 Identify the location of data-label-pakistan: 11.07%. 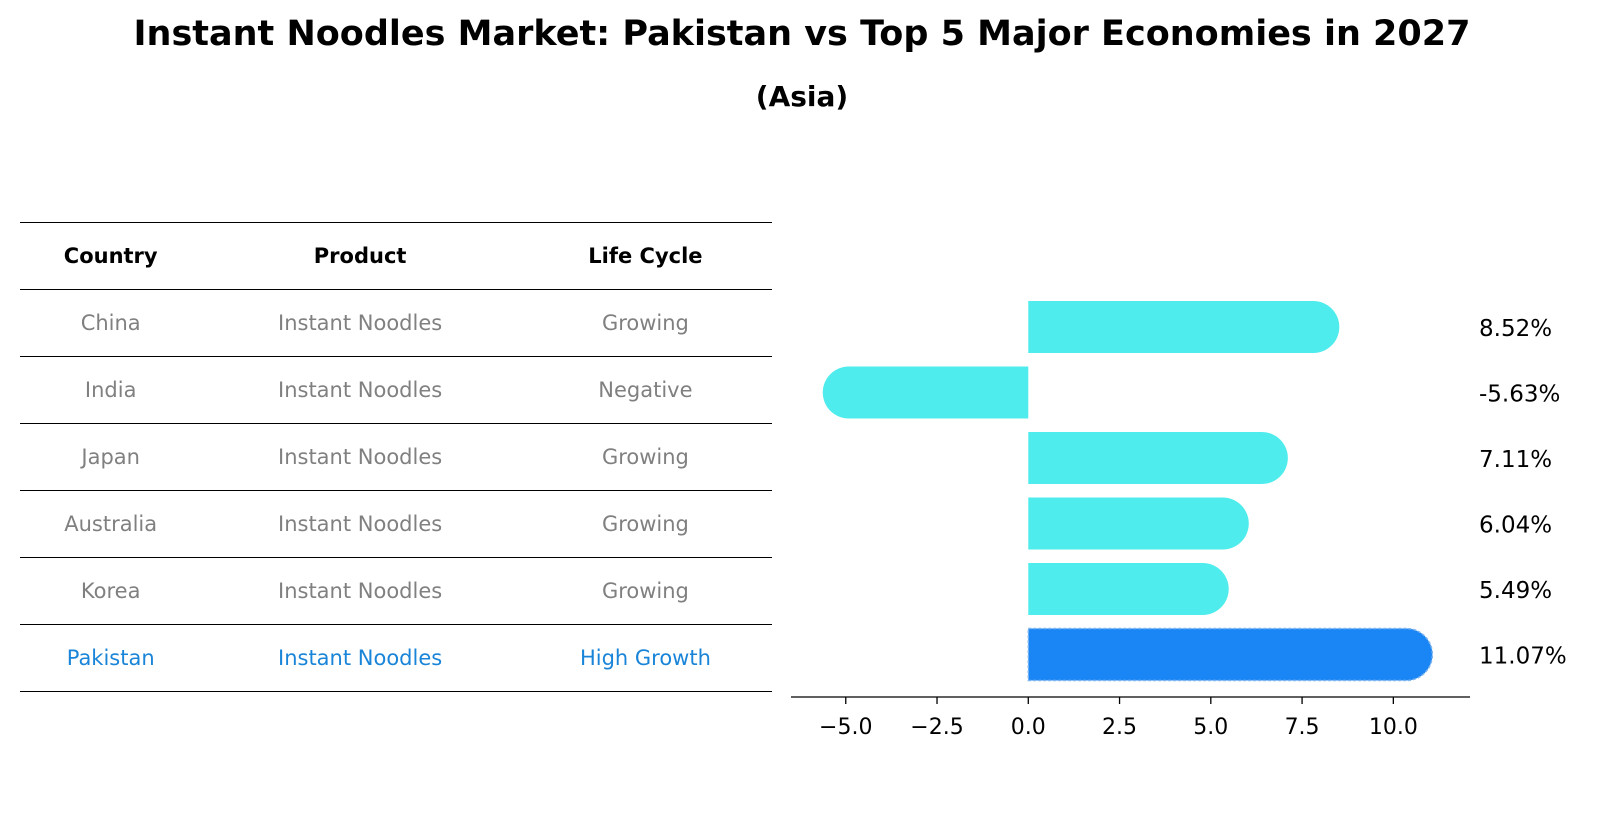
(1523, 657).